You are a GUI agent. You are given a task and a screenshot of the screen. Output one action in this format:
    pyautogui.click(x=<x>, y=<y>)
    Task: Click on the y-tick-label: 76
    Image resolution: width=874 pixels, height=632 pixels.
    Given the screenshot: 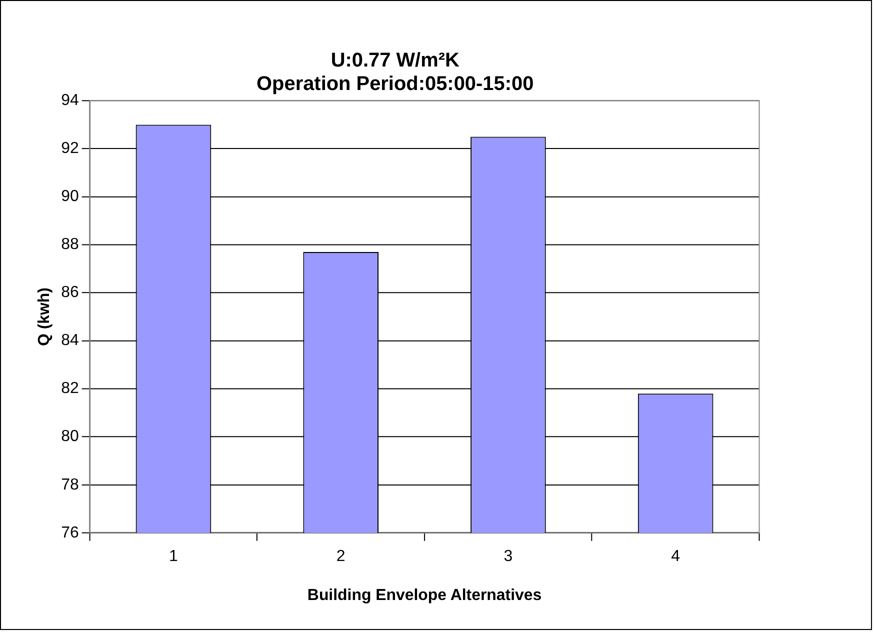 What is the action you would take?
    pyautogui.click(x=70, y=533)
    